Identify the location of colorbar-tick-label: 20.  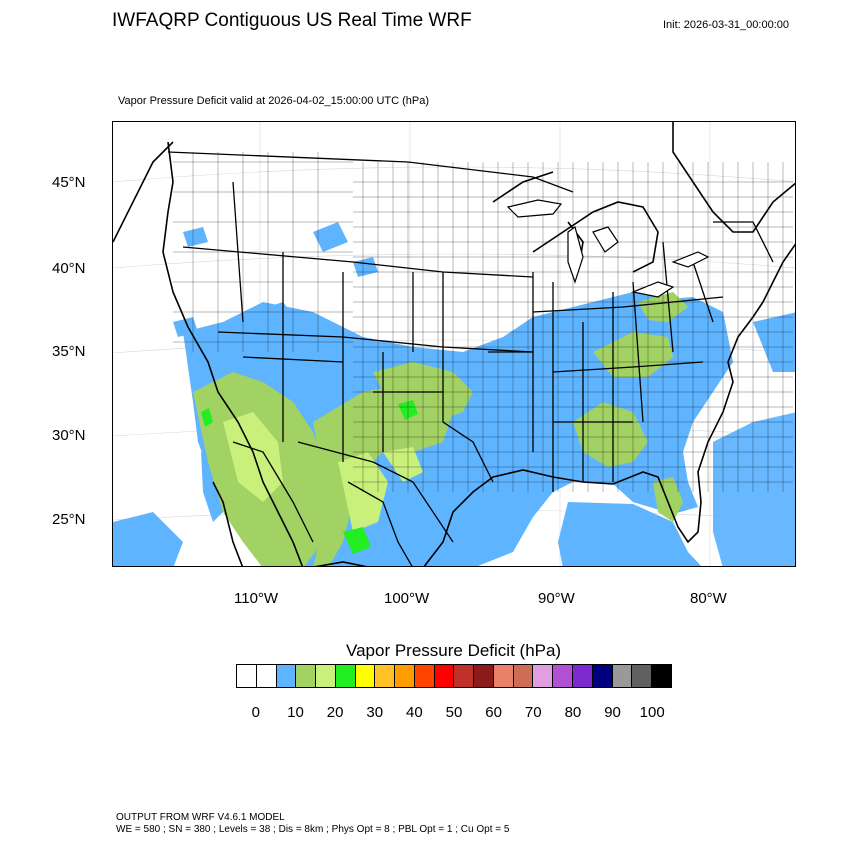
(335, 712).